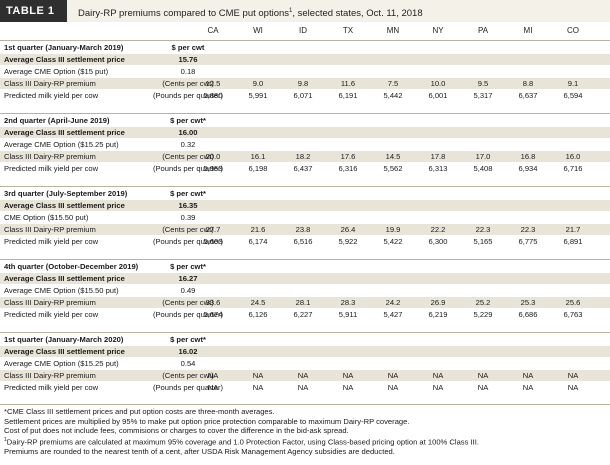  Describe the element at coordinates (213, 229) in the screenshot. I see `premium-row-ca: 27.7` at that location.